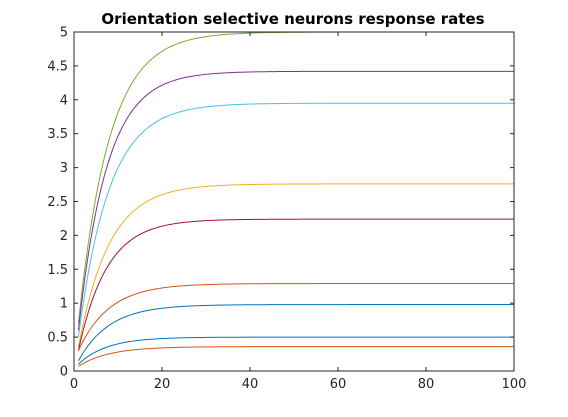  What do you see at coordinates (338, 384) in the screenshot?
I see `x-tick-label: 60` at bounding box center [338, 384].